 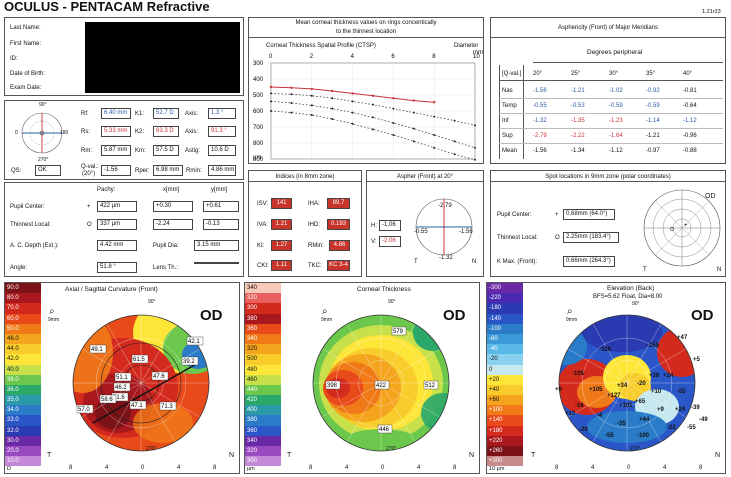 What do you see at coordinates (121, 388) in the screenshot?
I see `axial-value-label: 46.2` at bounding box center [121, 388].